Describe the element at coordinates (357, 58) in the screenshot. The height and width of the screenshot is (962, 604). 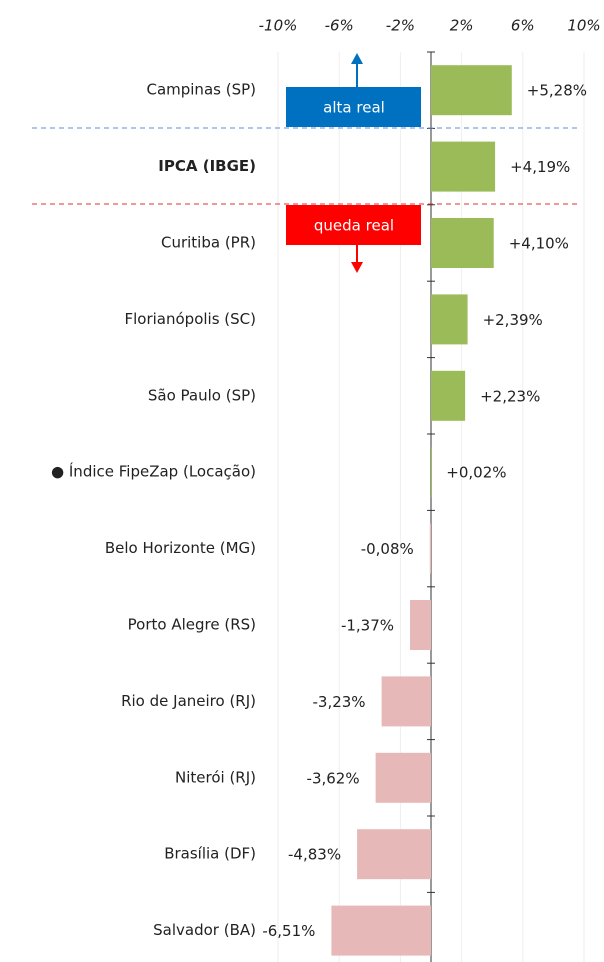
I see `alta-arrow-head` at that location.